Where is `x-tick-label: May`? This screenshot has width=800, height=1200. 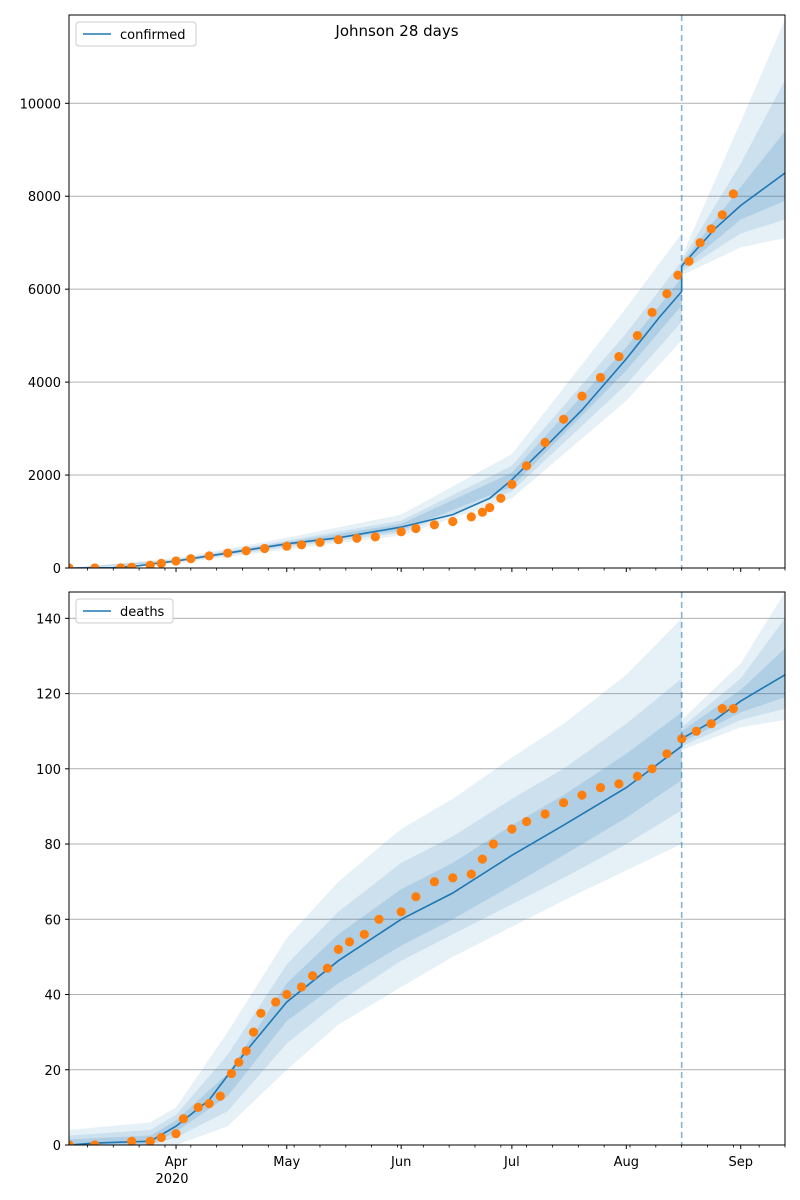
x-tick-label: May is located at coordinates (286, 1162).